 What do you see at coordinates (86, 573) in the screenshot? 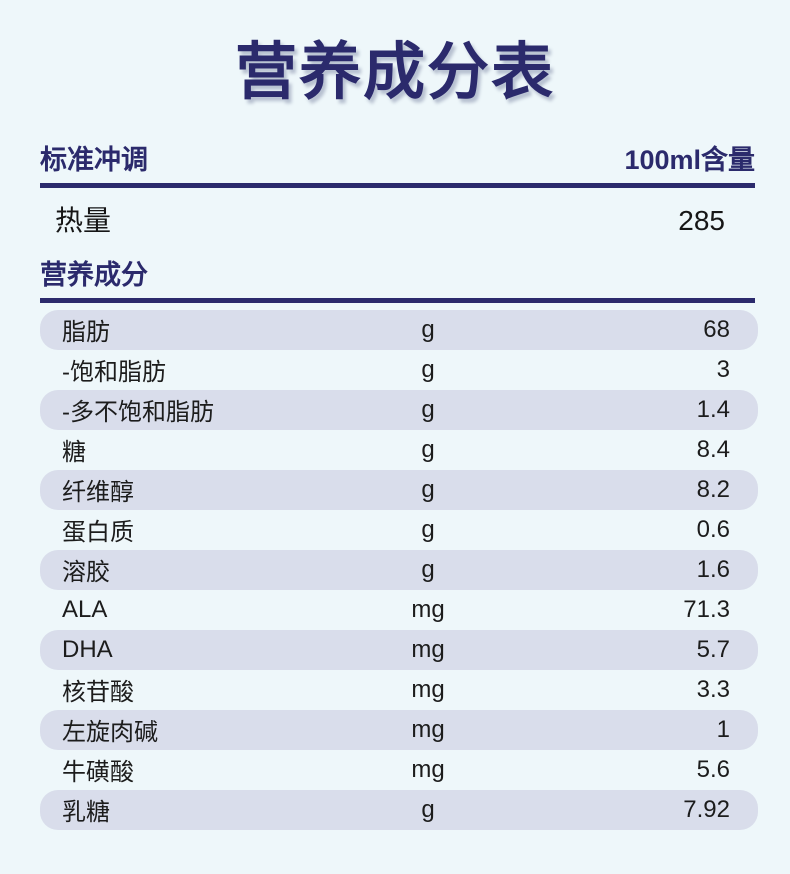
I see `row-label: 溶胶` at bounding box center [86, 573].